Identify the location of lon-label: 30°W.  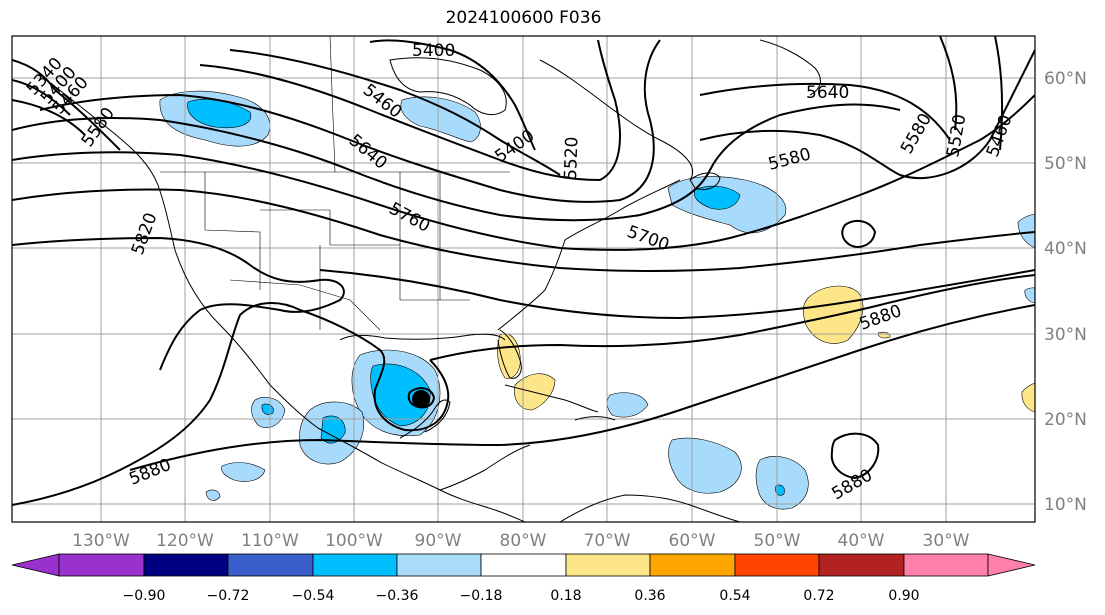
(946, 541).